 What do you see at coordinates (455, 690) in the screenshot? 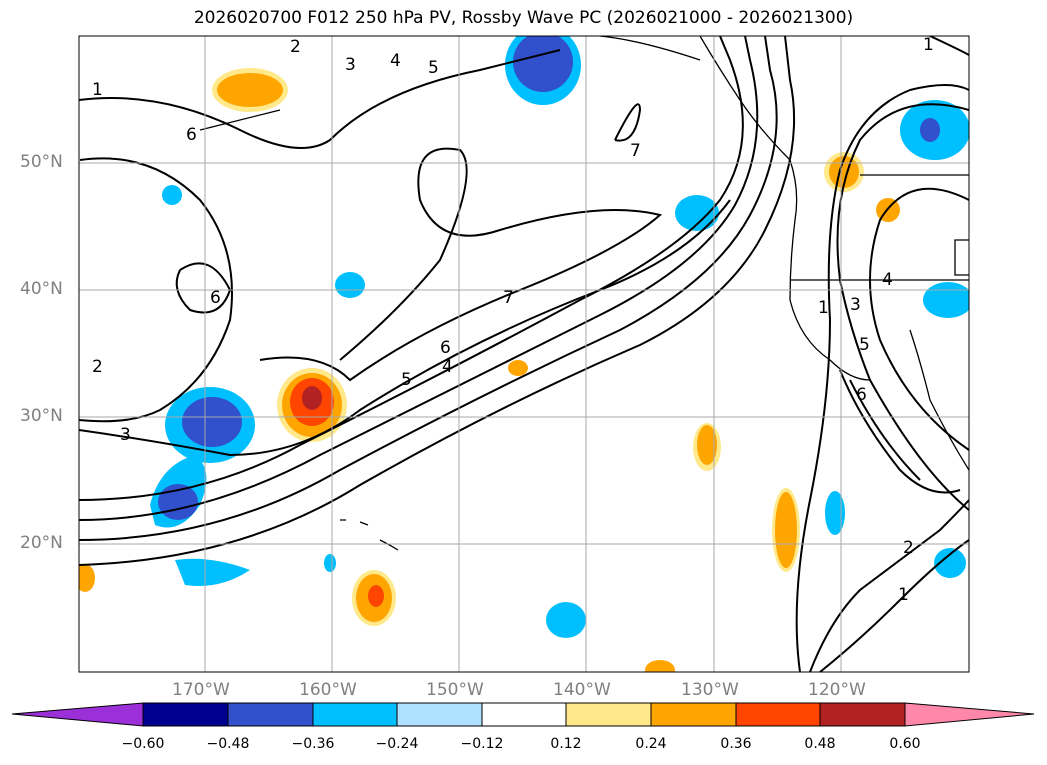
I see `lon-label: 150°W` at bounding box center [455, 690].